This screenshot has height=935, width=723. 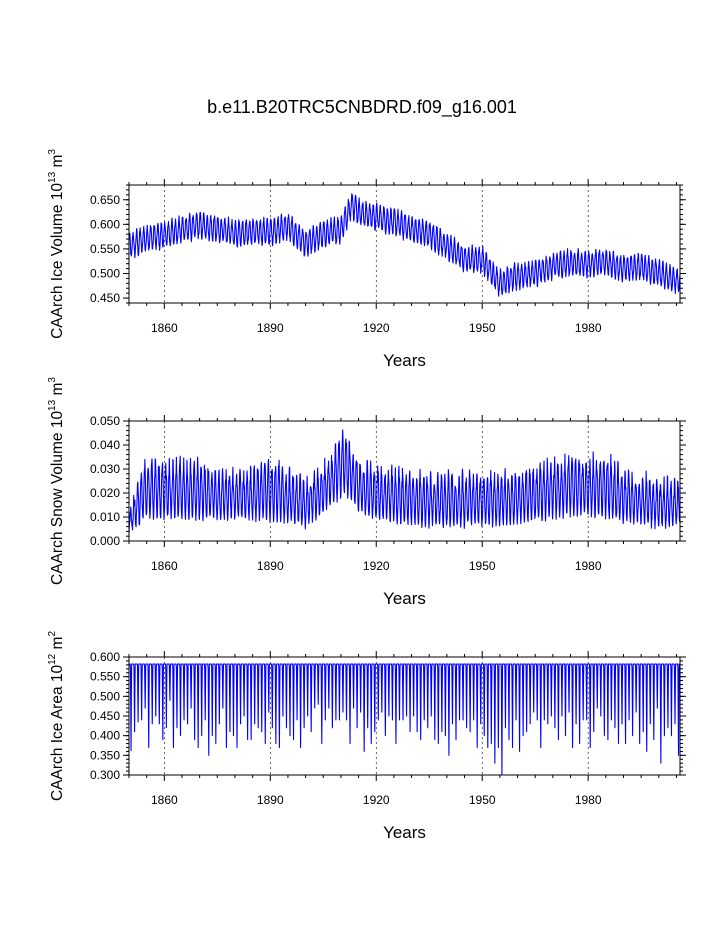 I want to click on y-axis-title-exponent: 12, so click(x=52, y=659).